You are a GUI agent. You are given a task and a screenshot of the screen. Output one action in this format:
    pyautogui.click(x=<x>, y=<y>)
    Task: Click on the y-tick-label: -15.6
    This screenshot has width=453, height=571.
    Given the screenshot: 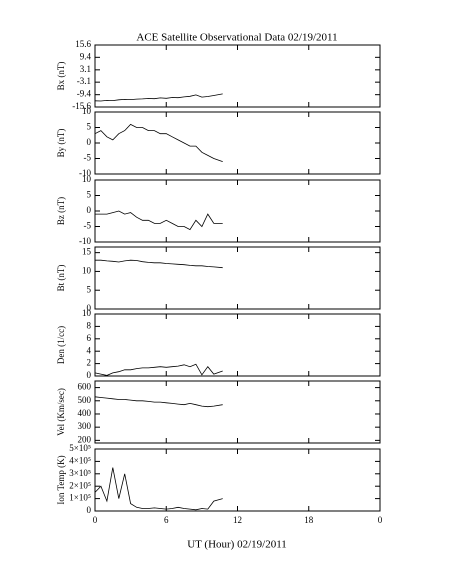 What is the action you would take?
    pyautogui.click(x=81, y=106)
    